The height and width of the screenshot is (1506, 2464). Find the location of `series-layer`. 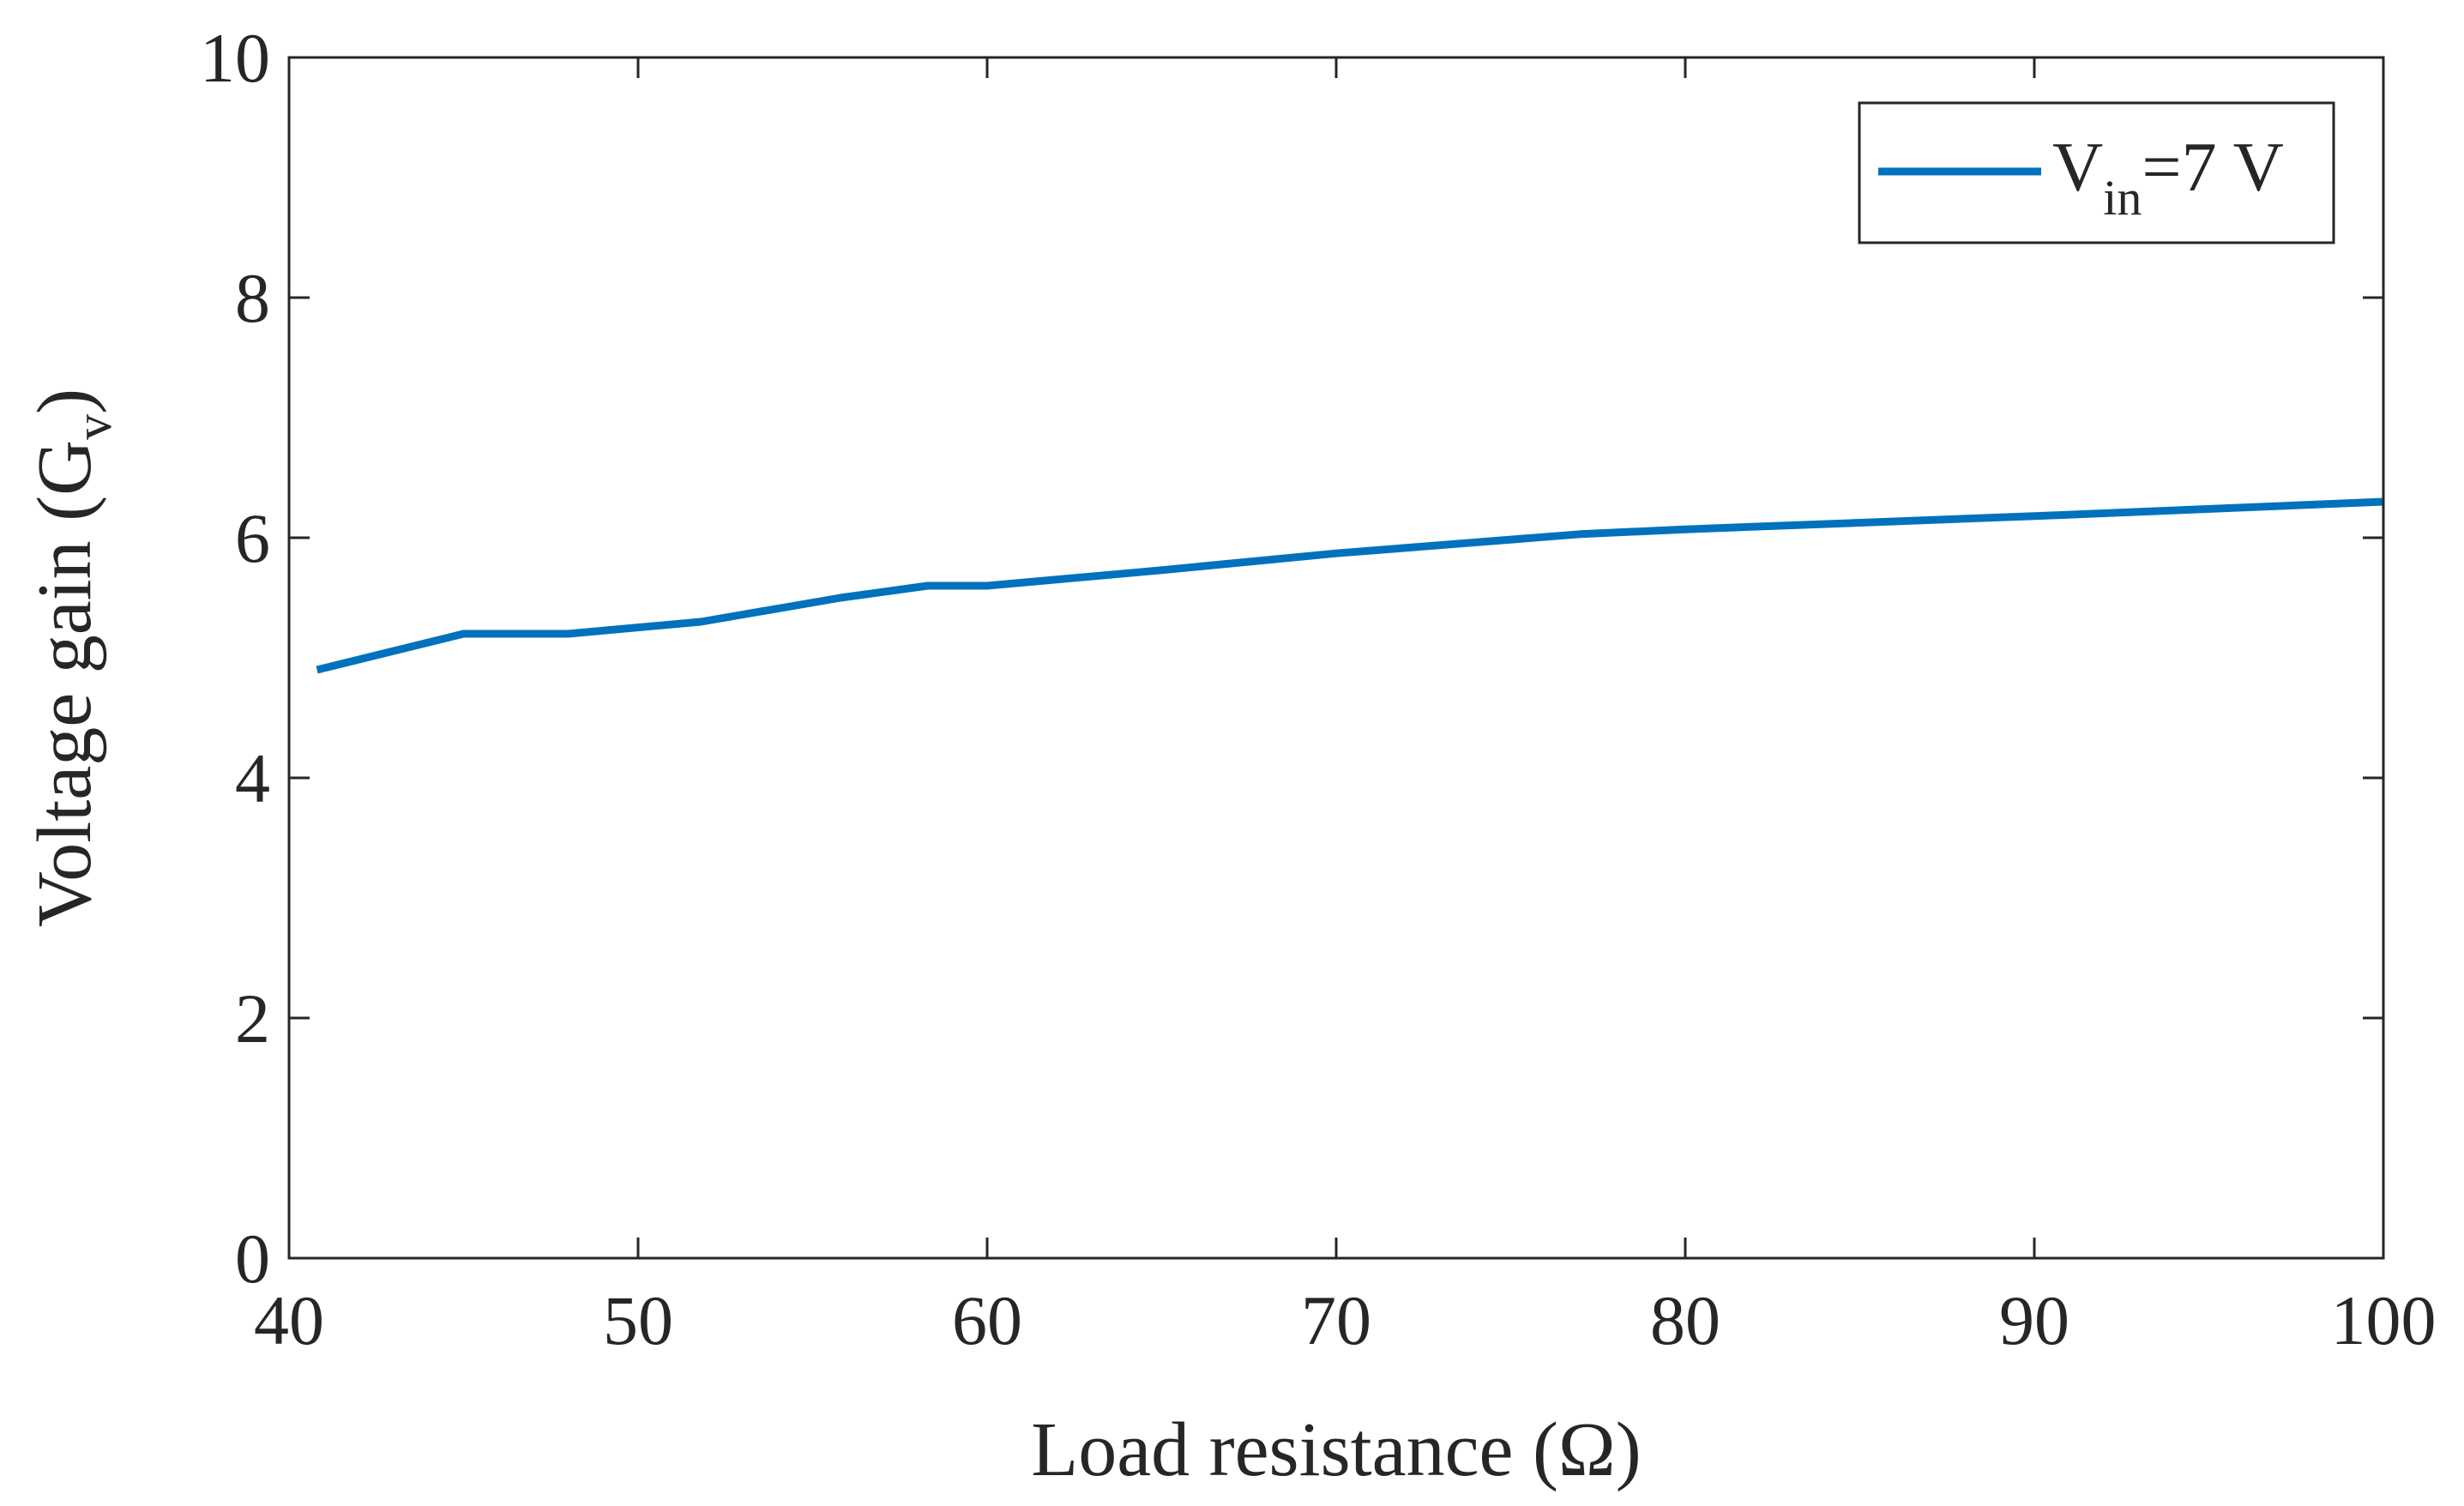

series-layer is located at coordinates (1350, 585).